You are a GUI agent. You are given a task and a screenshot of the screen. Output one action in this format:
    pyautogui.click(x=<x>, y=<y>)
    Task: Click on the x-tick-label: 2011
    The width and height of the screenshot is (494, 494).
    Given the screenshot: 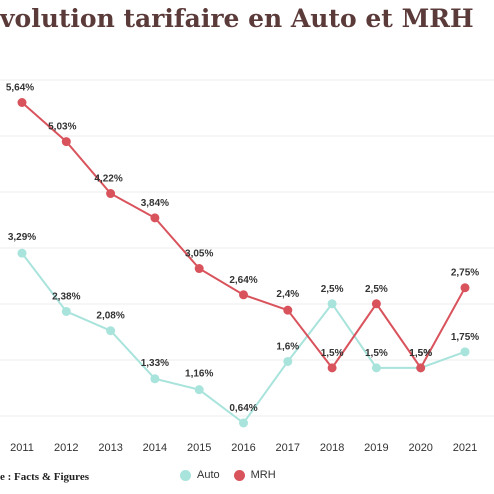 What is the action you would take?
    pyautogui.click(x=22, y=448)
    